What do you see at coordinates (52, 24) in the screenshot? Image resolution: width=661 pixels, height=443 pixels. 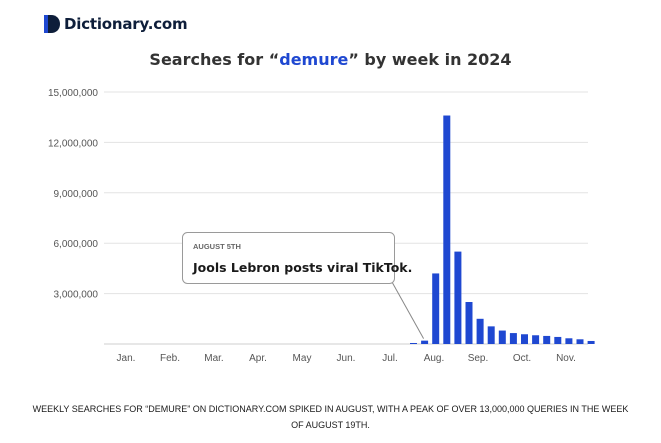 I see `dictionary-d-icon` at bounding box center [52, 24].